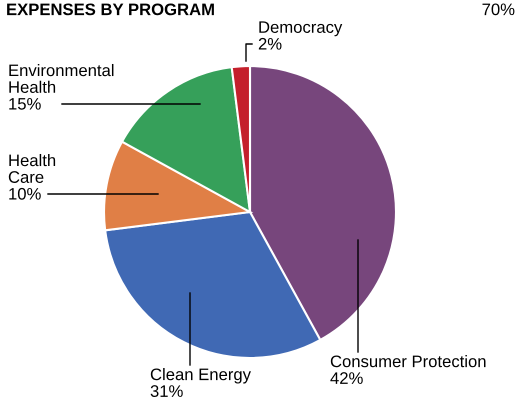  Describe the element at coordinates (61, 78) in the screenshot. I see `slice-label: Environmental Health` at that location.